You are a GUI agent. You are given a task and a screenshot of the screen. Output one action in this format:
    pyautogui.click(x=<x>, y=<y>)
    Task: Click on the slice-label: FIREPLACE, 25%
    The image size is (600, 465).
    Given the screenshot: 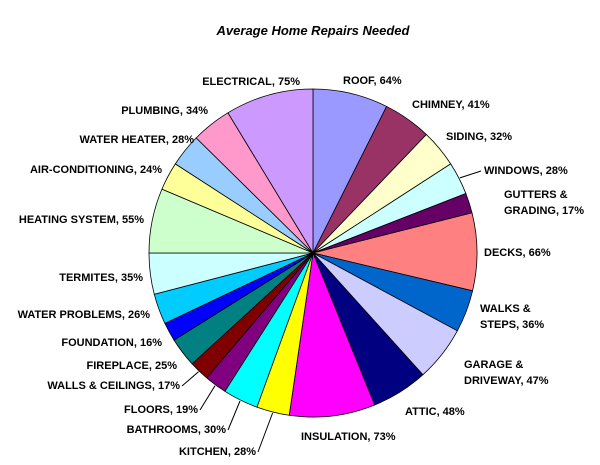 What is the action you would take?
    pyautogui.click(x=132, y=366)
    